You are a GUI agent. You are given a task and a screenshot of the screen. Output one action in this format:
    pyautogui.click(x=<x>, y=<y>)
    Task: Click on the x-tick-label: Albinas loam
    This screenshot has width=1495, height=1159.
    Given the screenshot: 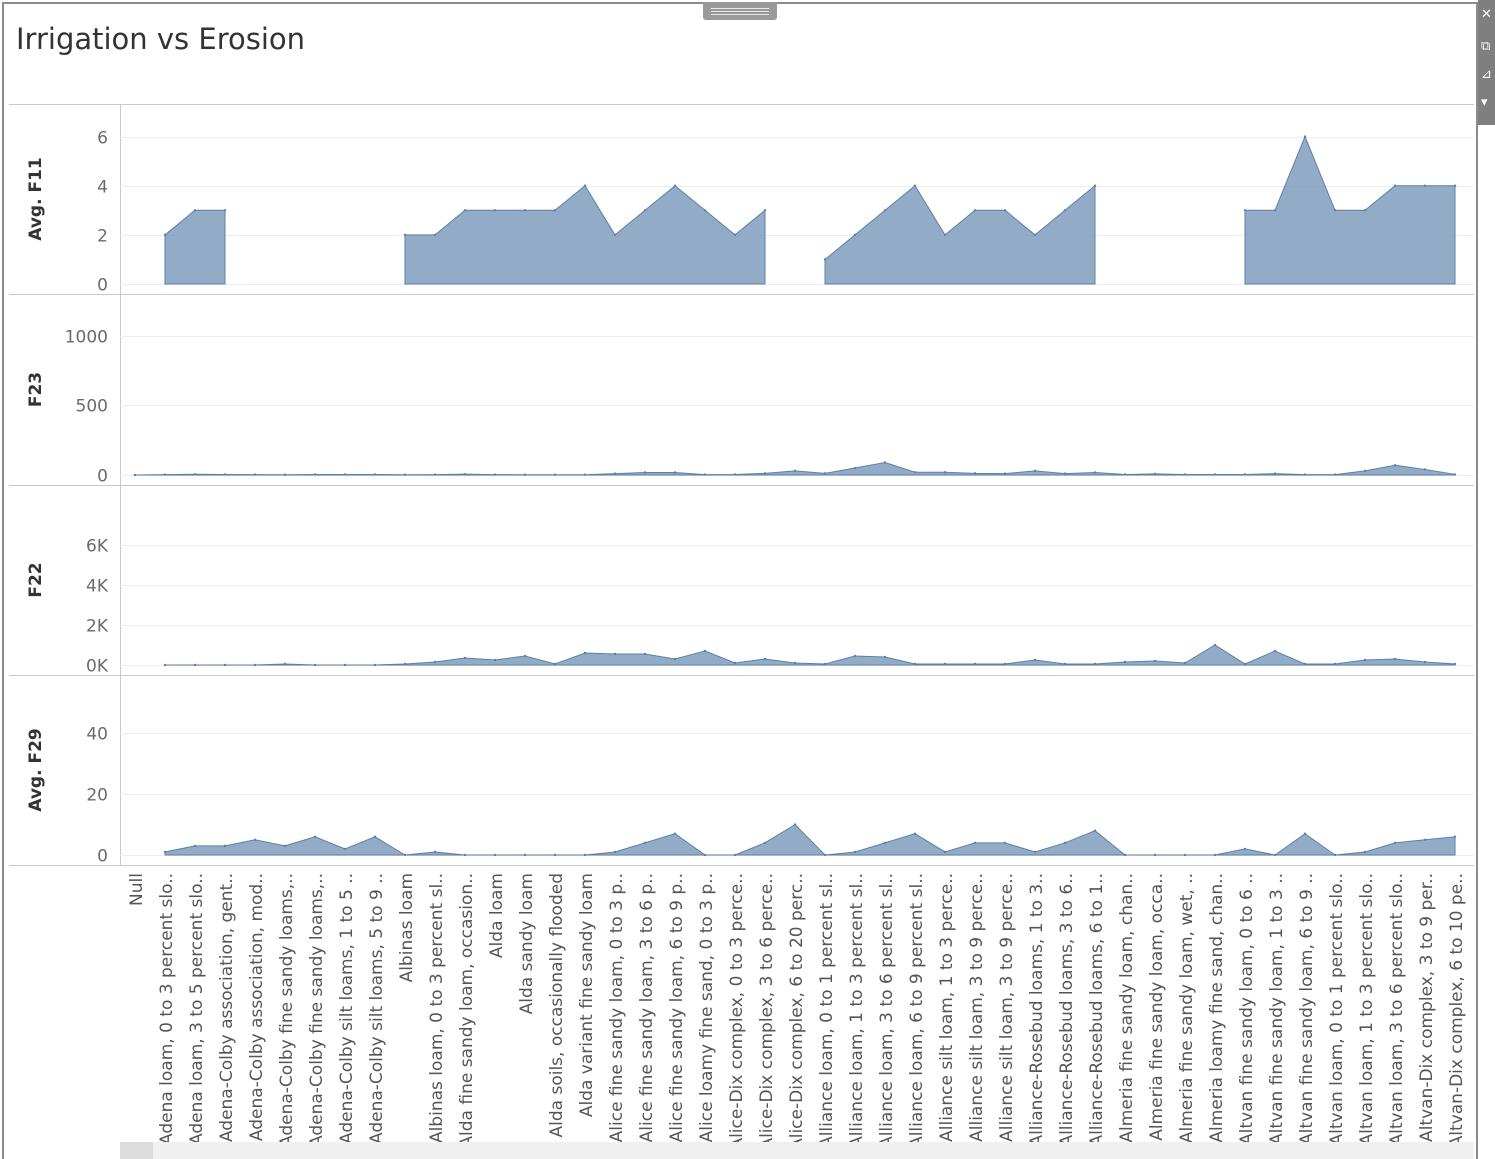 What is the action you would take?
    pyautogui.click(x=407, y=927)
    